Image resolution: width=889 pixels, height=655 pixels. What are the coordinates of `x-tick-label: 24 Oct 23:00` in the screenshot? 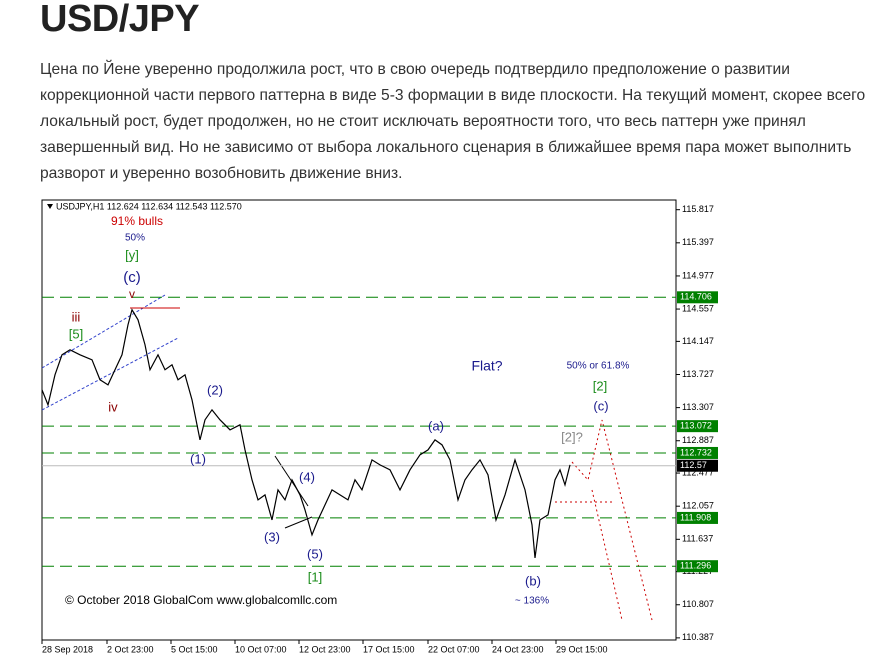 It's located at (518, 649).